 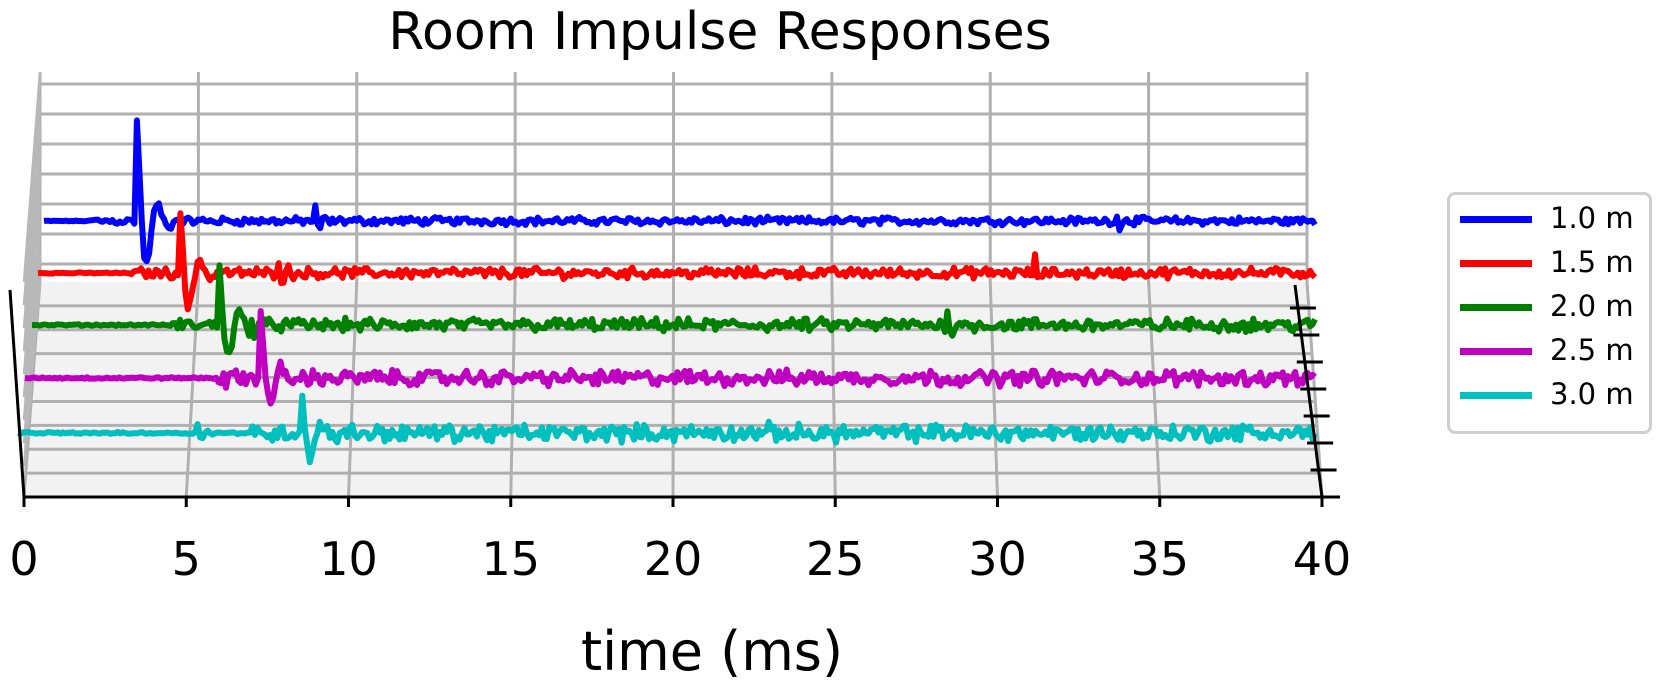 I want to click on x-tick-label: 40, so click(x=1322, y=559).